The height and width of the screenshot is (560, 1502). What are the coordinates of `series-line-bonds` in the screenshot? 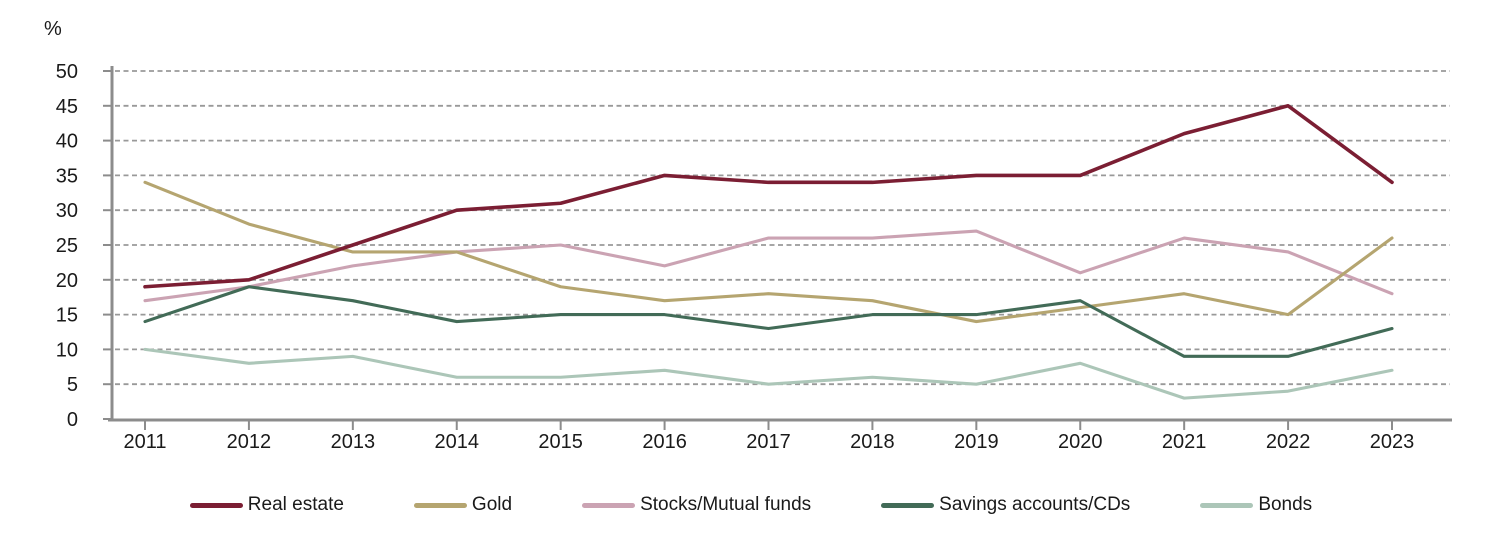 It's located at (768, 373).